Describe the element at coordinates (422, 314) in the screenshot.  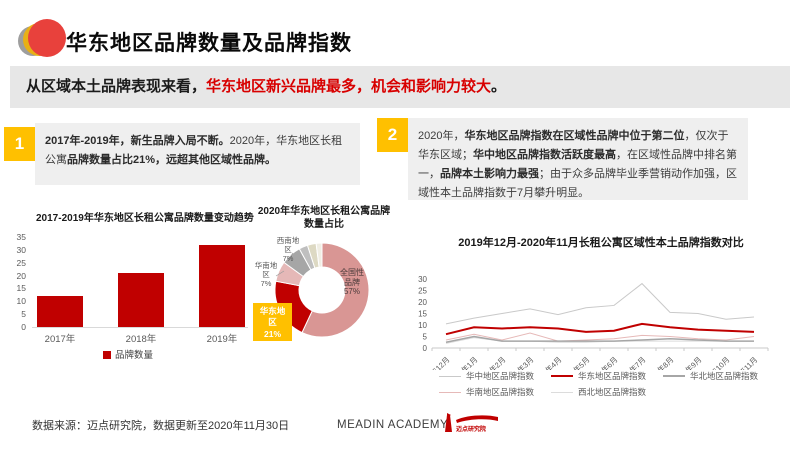
I see `line-y-tick: 15` at that location.